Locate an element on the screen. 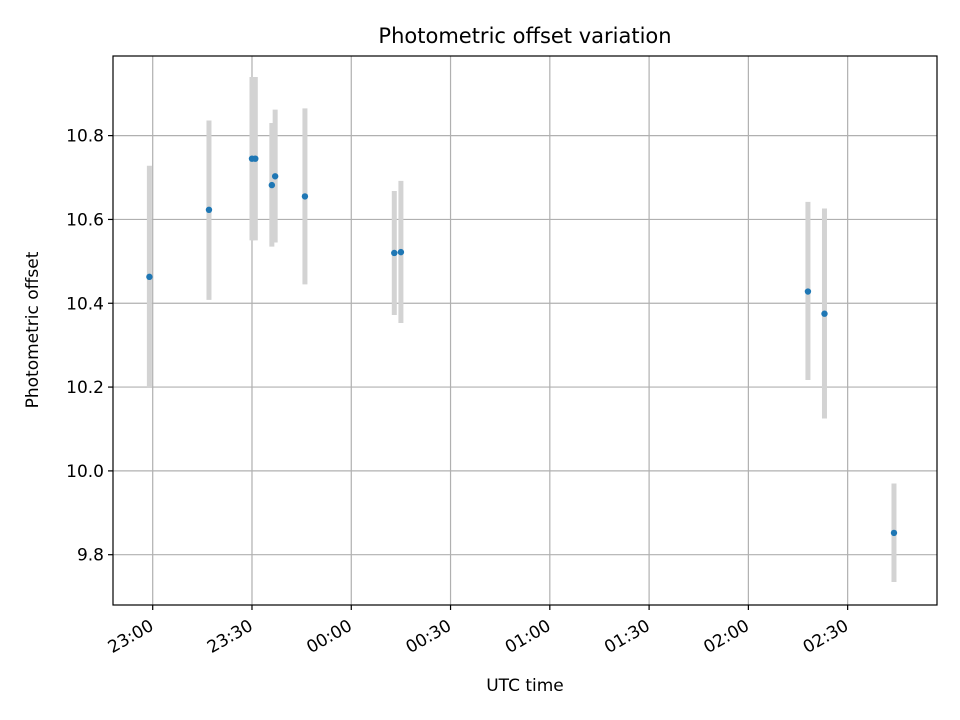  y-tick-label: 10.2 is located at coordinates (85, 388).